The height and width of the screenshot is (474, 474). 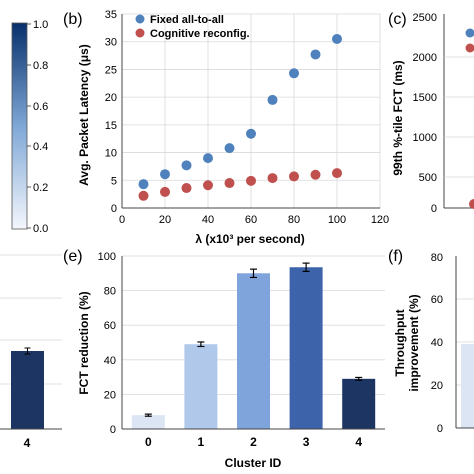 What do you see at coordinates (398, 117) in the screenshot?
I see `panel-c-y-axis-label: 99th %-tile FCT (ms)` at bounding box center [398, 117].